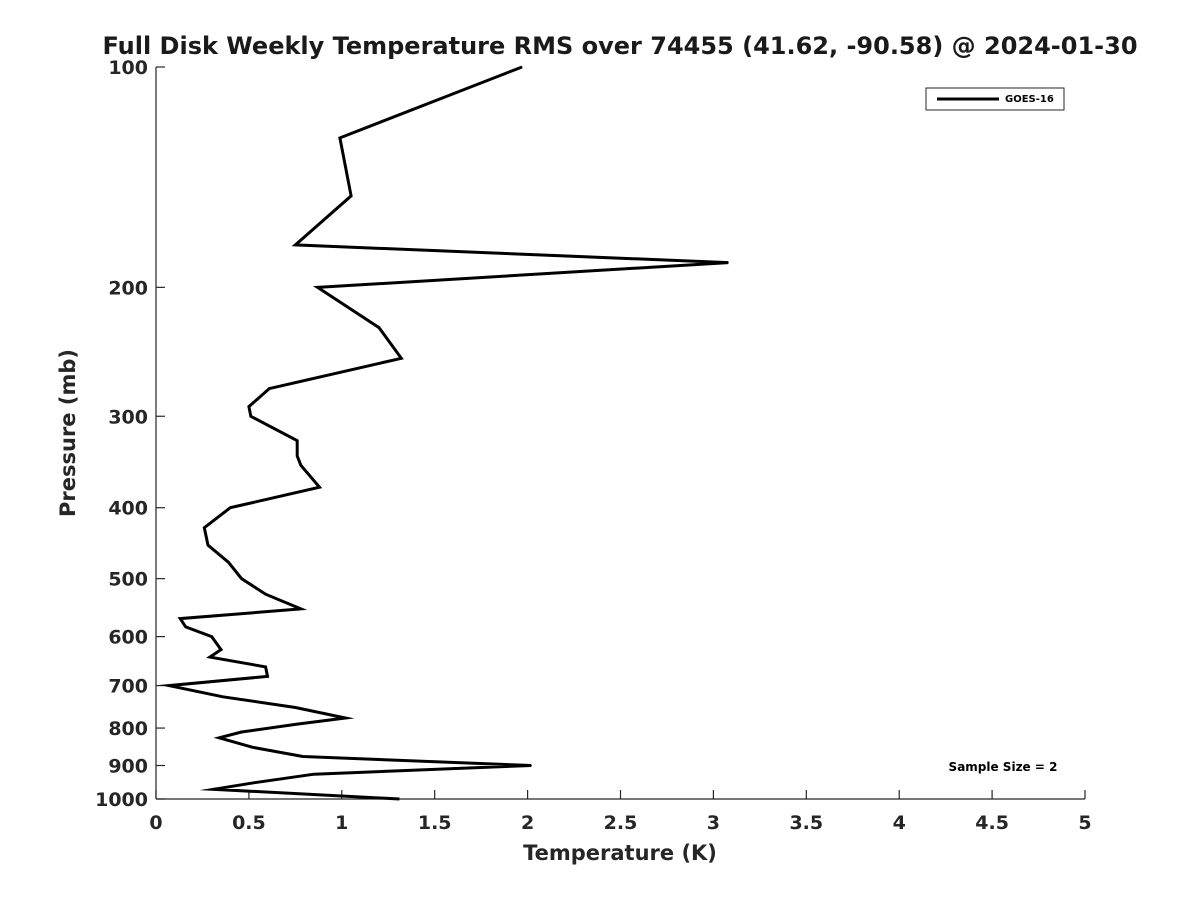 This screenshot has width=1200, height=900. I want to click on x-tick-label: 5, so click(1084, 823).